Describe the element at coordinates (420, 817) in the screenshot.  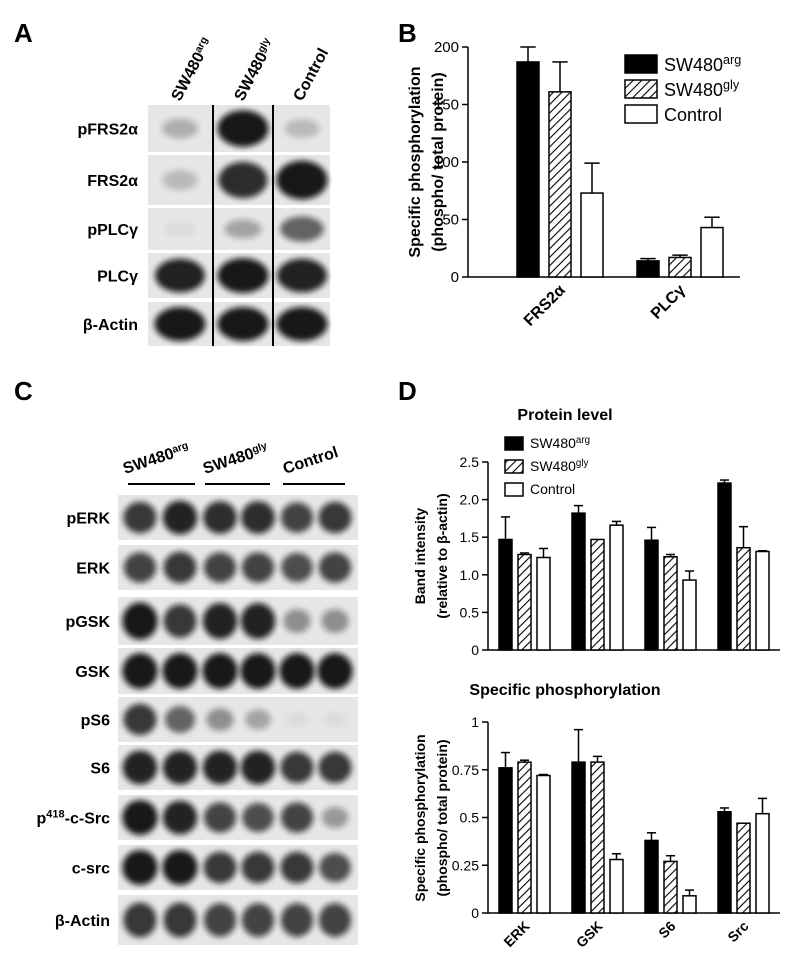
I see `y-axis-label: Specific phosphorylation` at that location.